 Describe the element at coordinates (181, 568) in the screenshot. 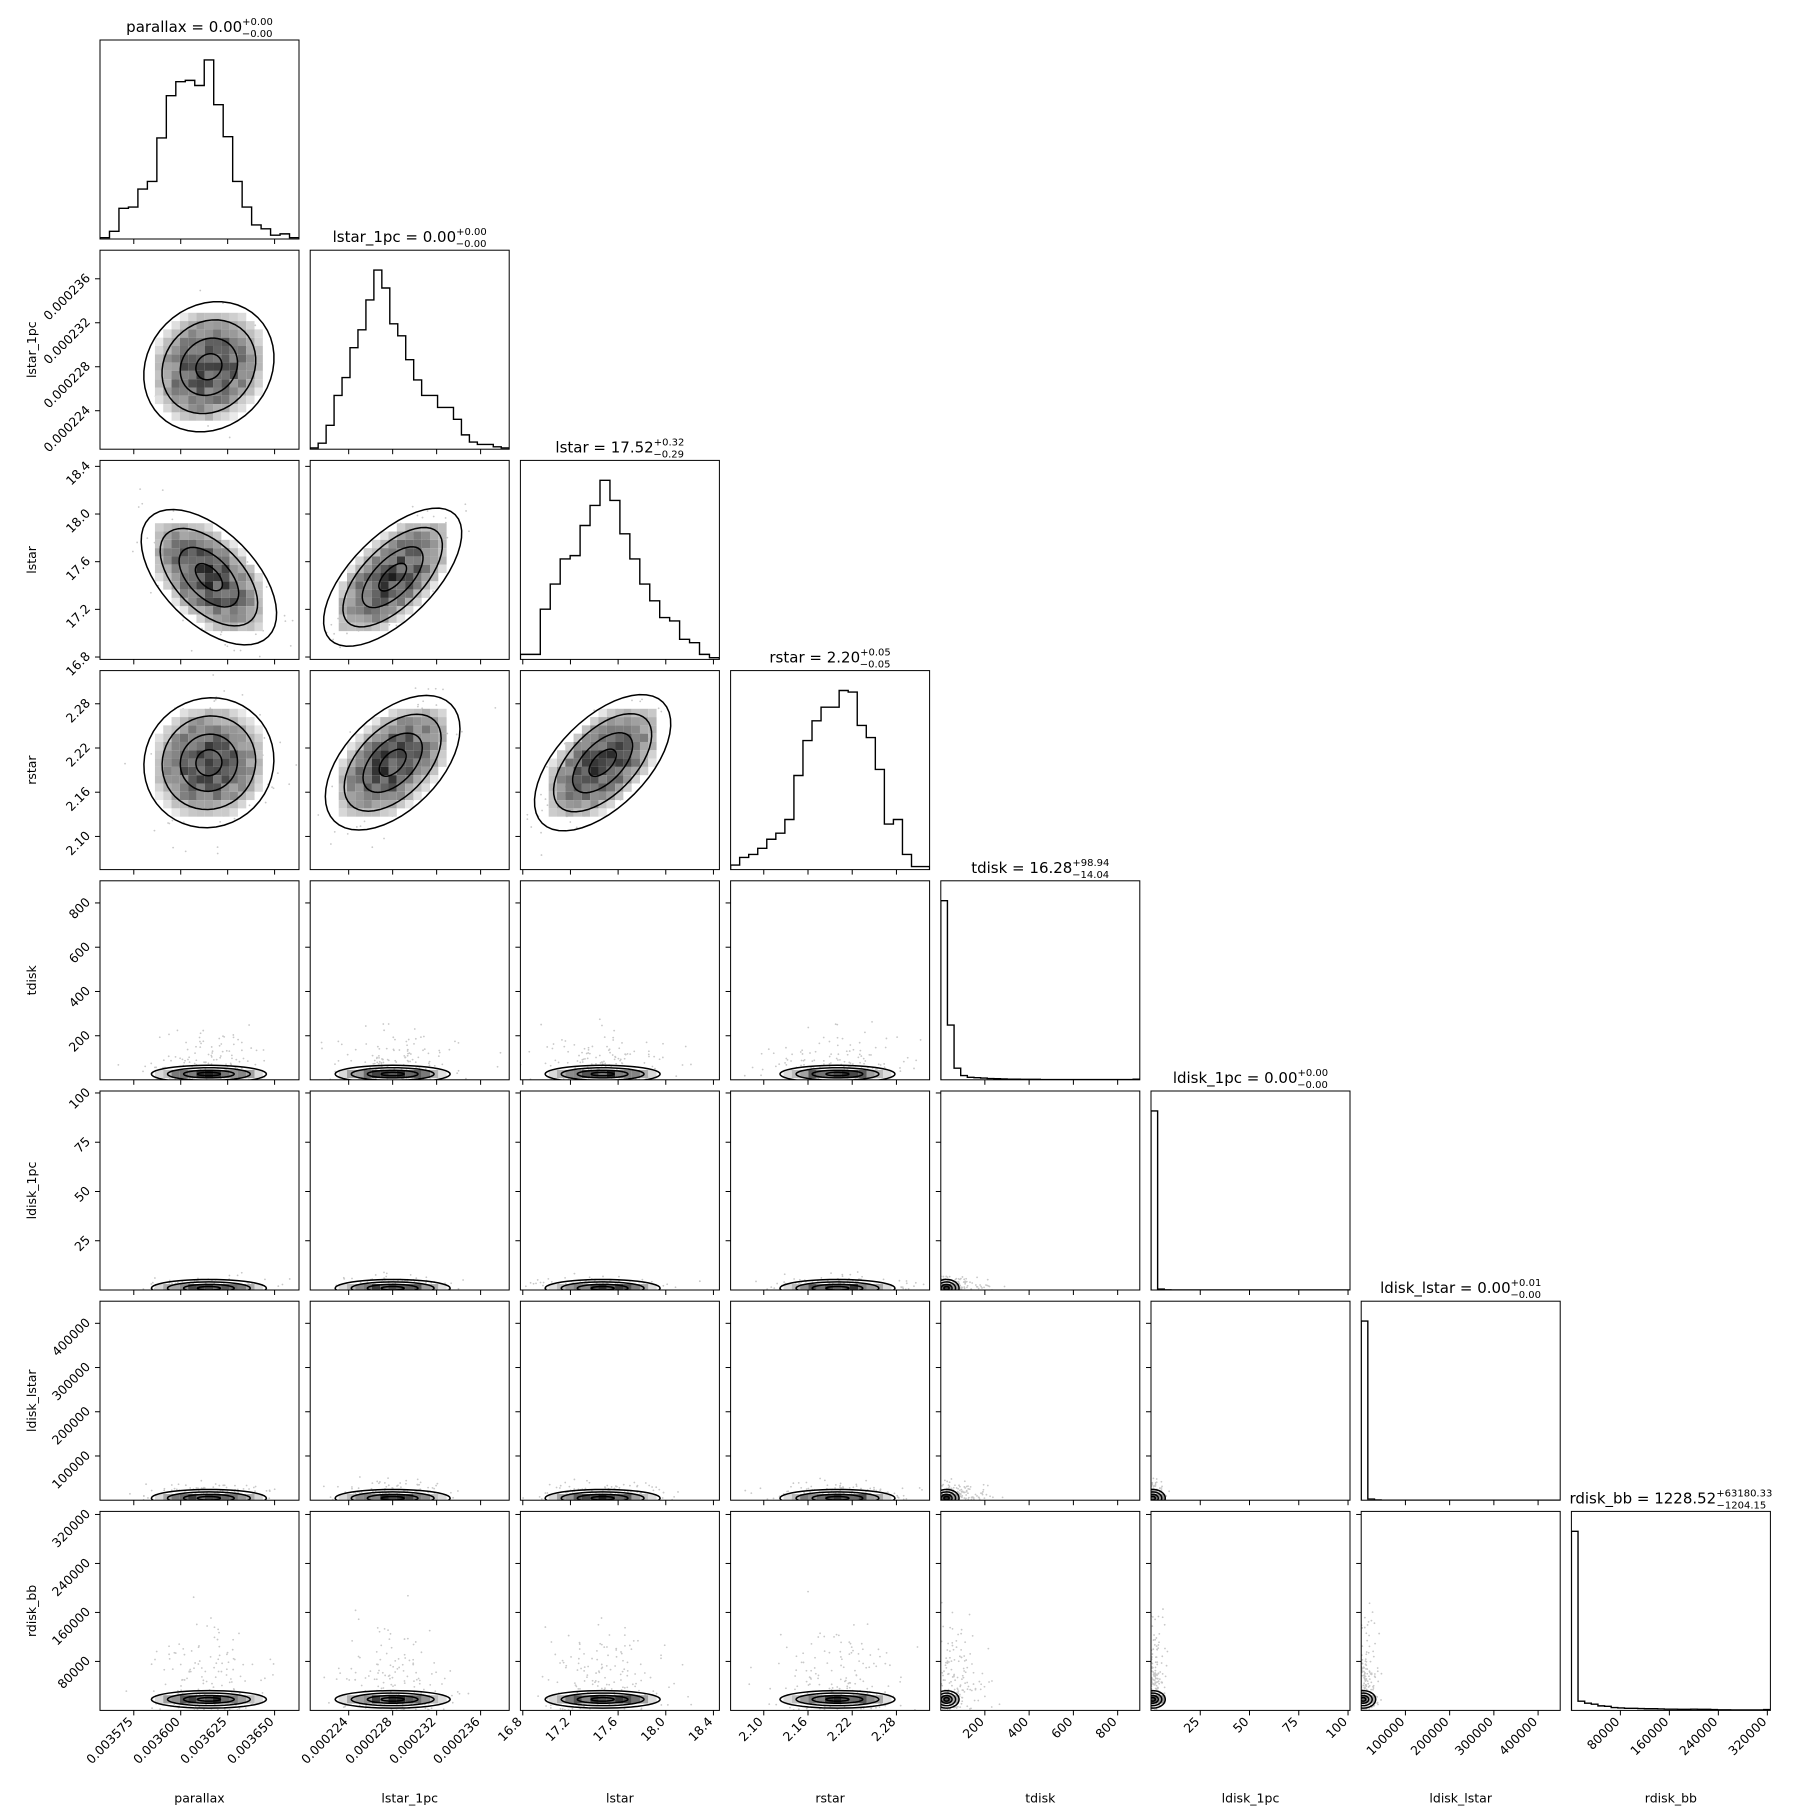

I see `panel-lstar-vs-parallax: 16.817.217.618.018.4` at that location.